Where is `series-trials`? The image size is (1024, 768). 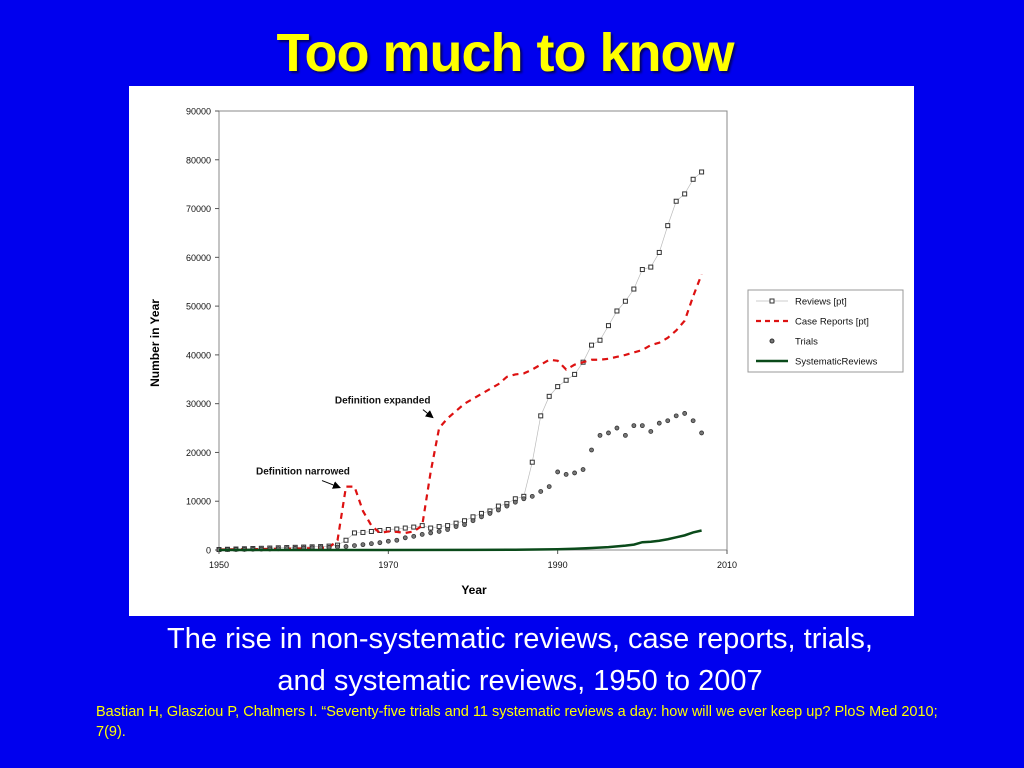 series-trials is located at coordinates (460, 482).